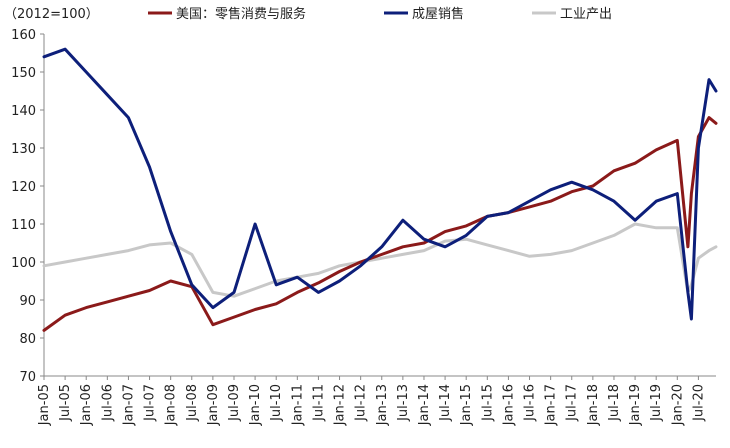 The image size is (730, 448). What do you see at coordinates (593, 405) in the screenshot?
I see `x-tick-label: Jan-18` at bounding box center [593, 405].